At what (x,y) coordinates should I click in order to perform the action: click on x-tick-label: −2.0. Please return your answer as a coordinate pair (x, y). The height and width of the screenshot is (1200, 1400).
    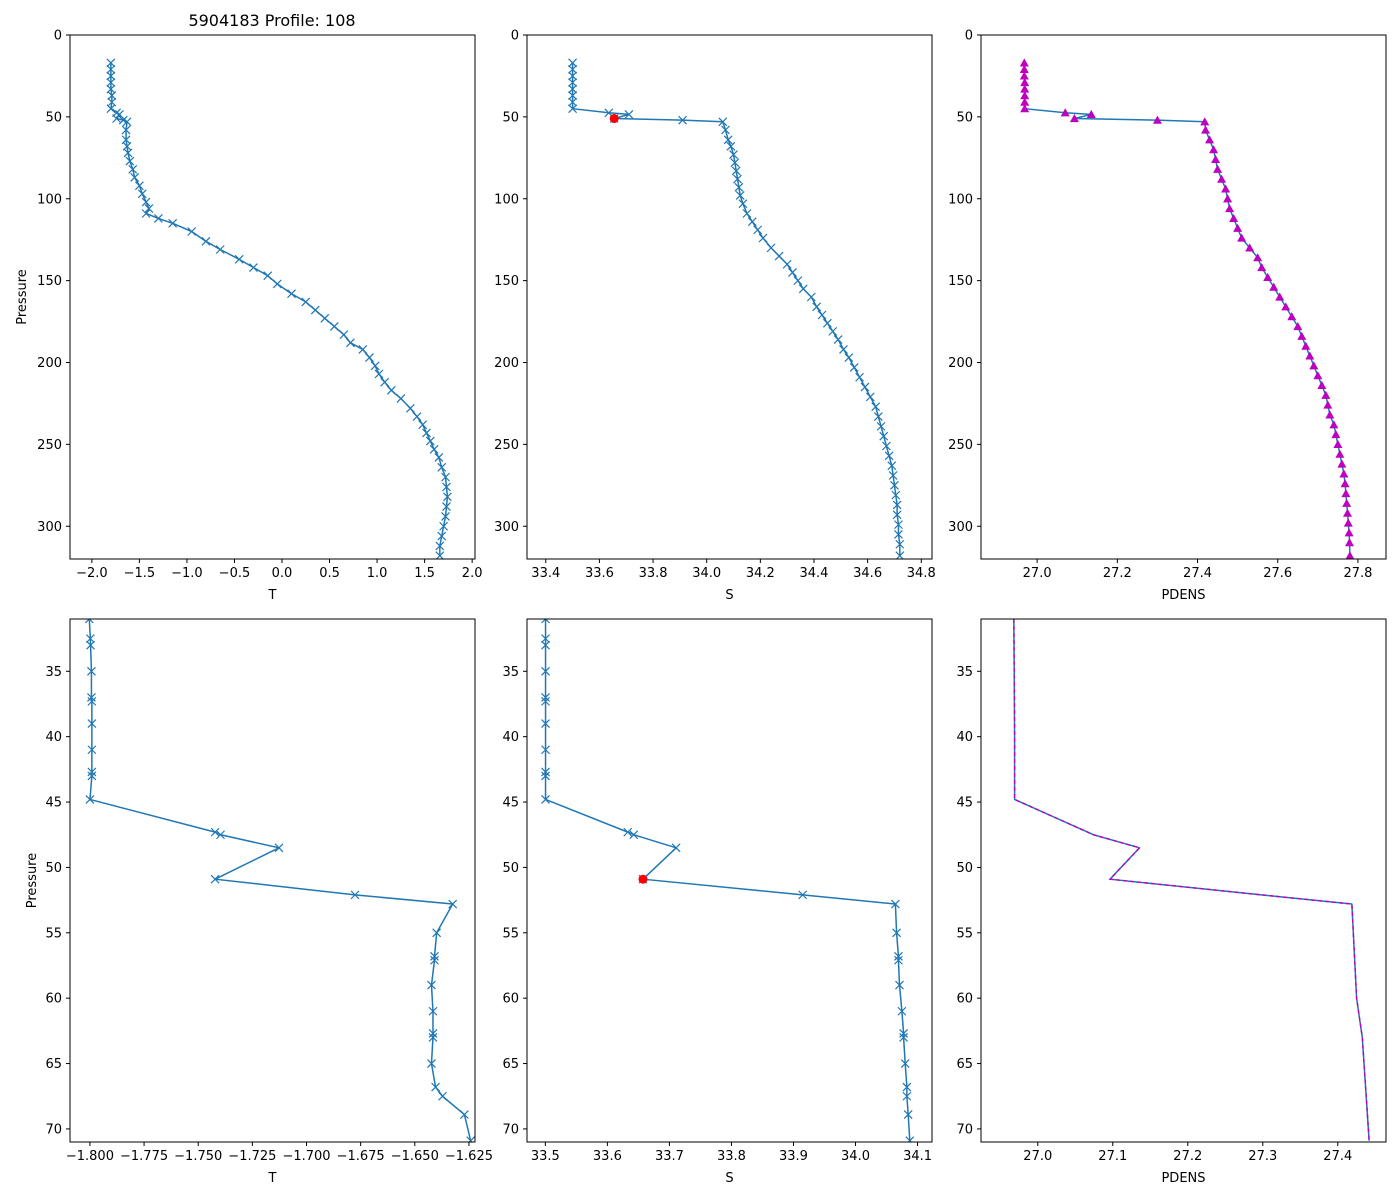
    Looking at the image, I should click on (92, 573).